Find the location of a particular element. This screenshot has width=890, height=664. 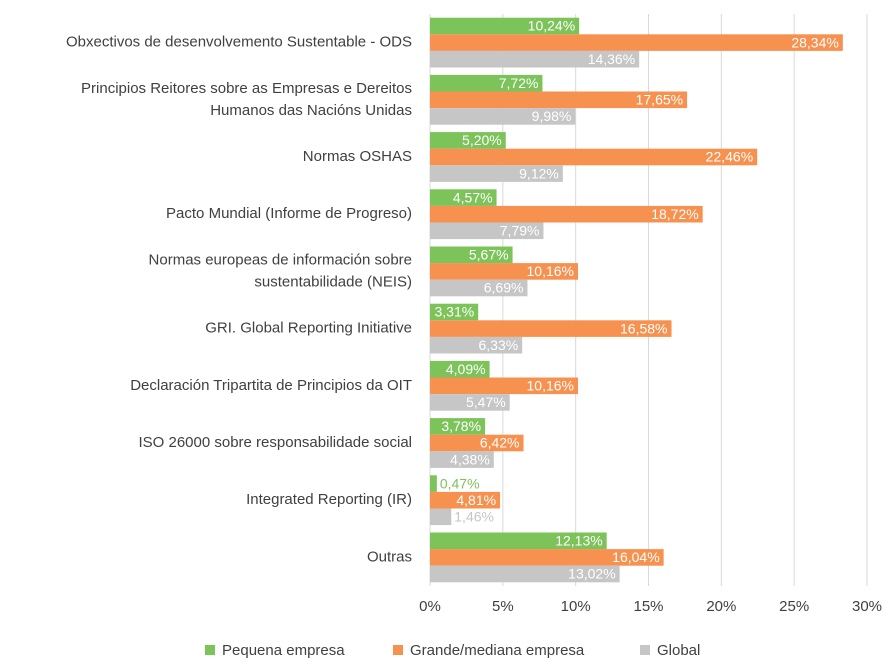

value-label: 16,58% is located at coordinates (643, 328).